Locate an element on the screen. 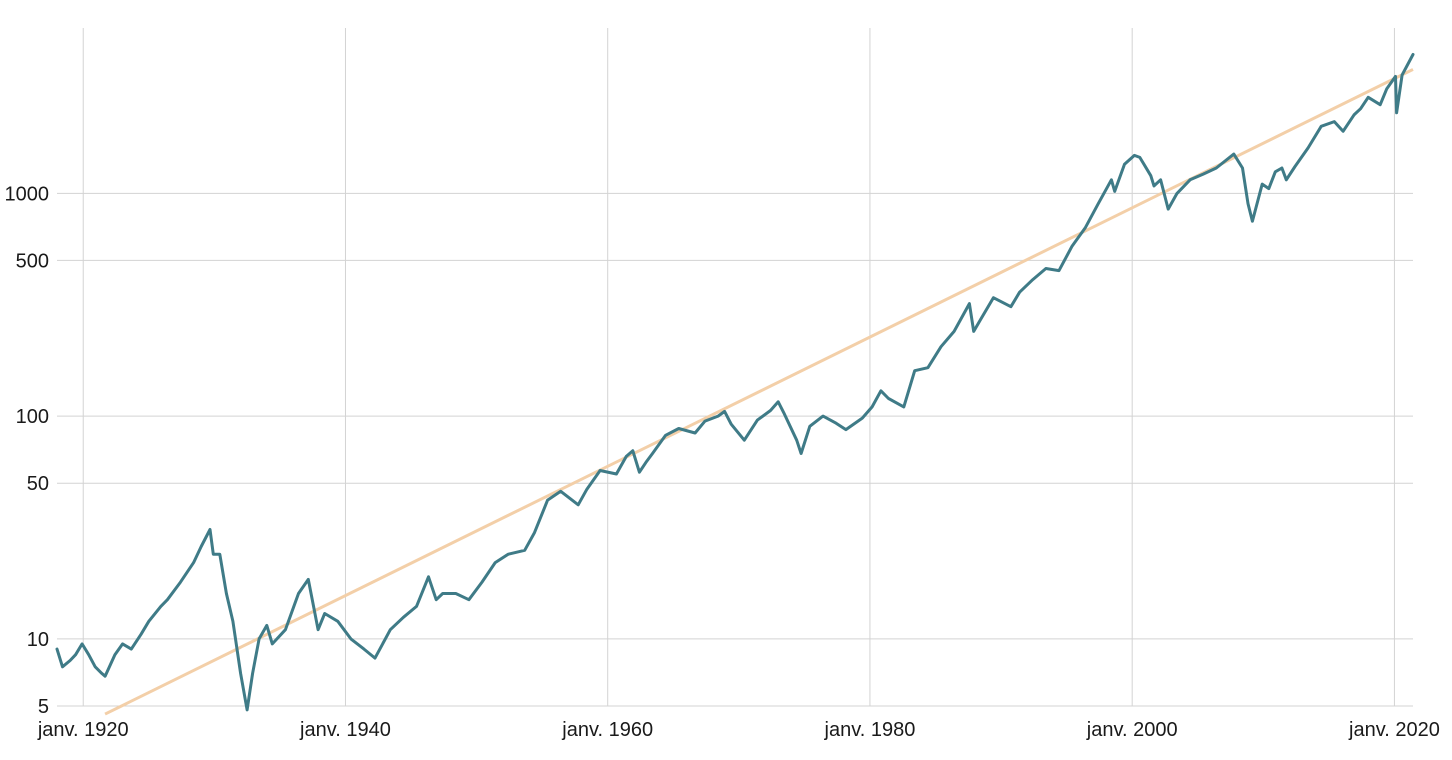  x-tick-label: janv. 1940 is located at coordinates (345, 730).